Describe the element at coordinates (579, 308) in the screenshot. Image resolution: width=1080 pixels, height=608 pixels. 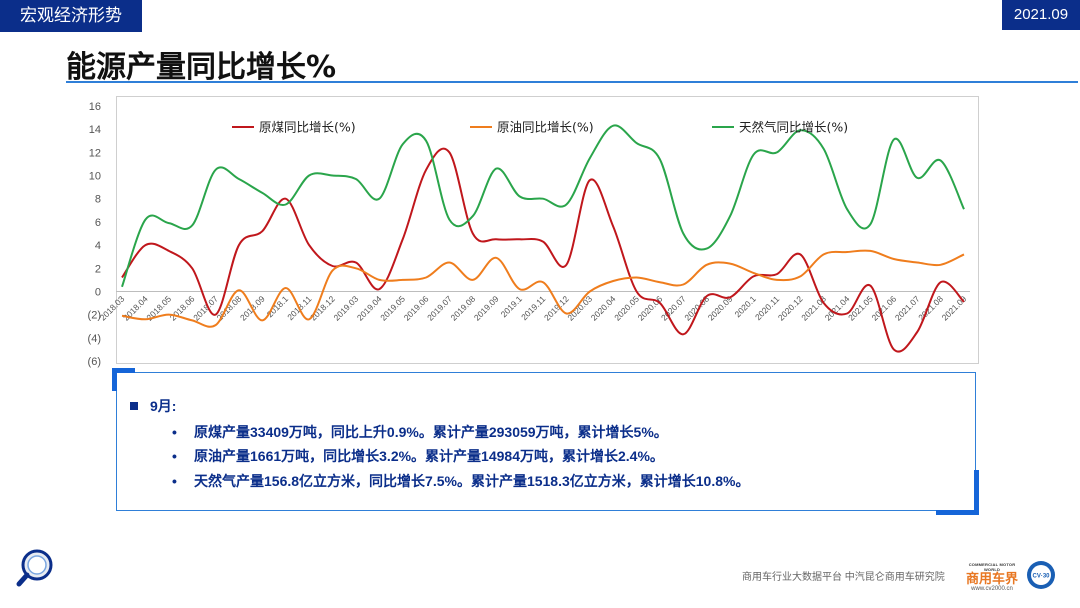
I see `x-tick-label: 2020.03` at that location.